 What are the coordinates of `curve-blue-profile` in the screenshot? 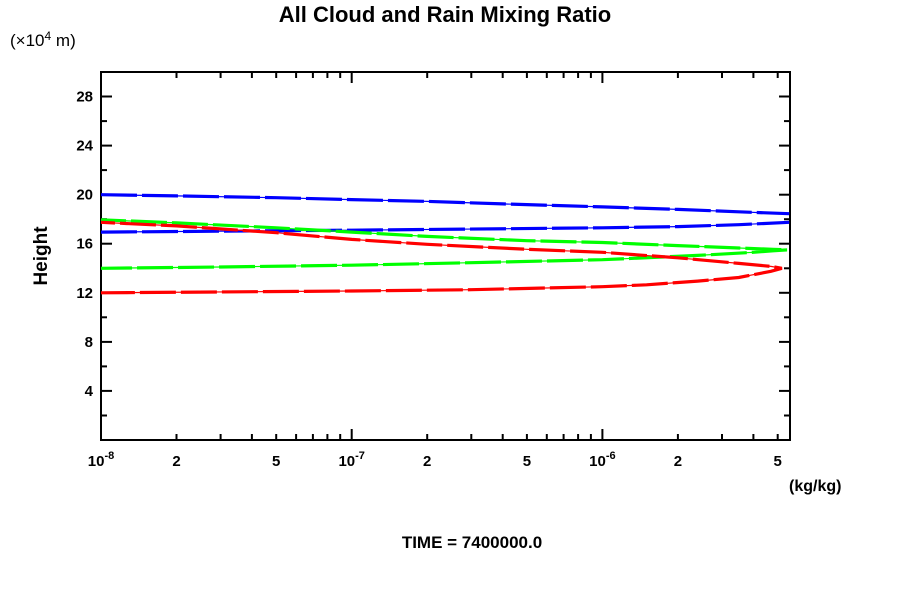 It's located at (445, 204).